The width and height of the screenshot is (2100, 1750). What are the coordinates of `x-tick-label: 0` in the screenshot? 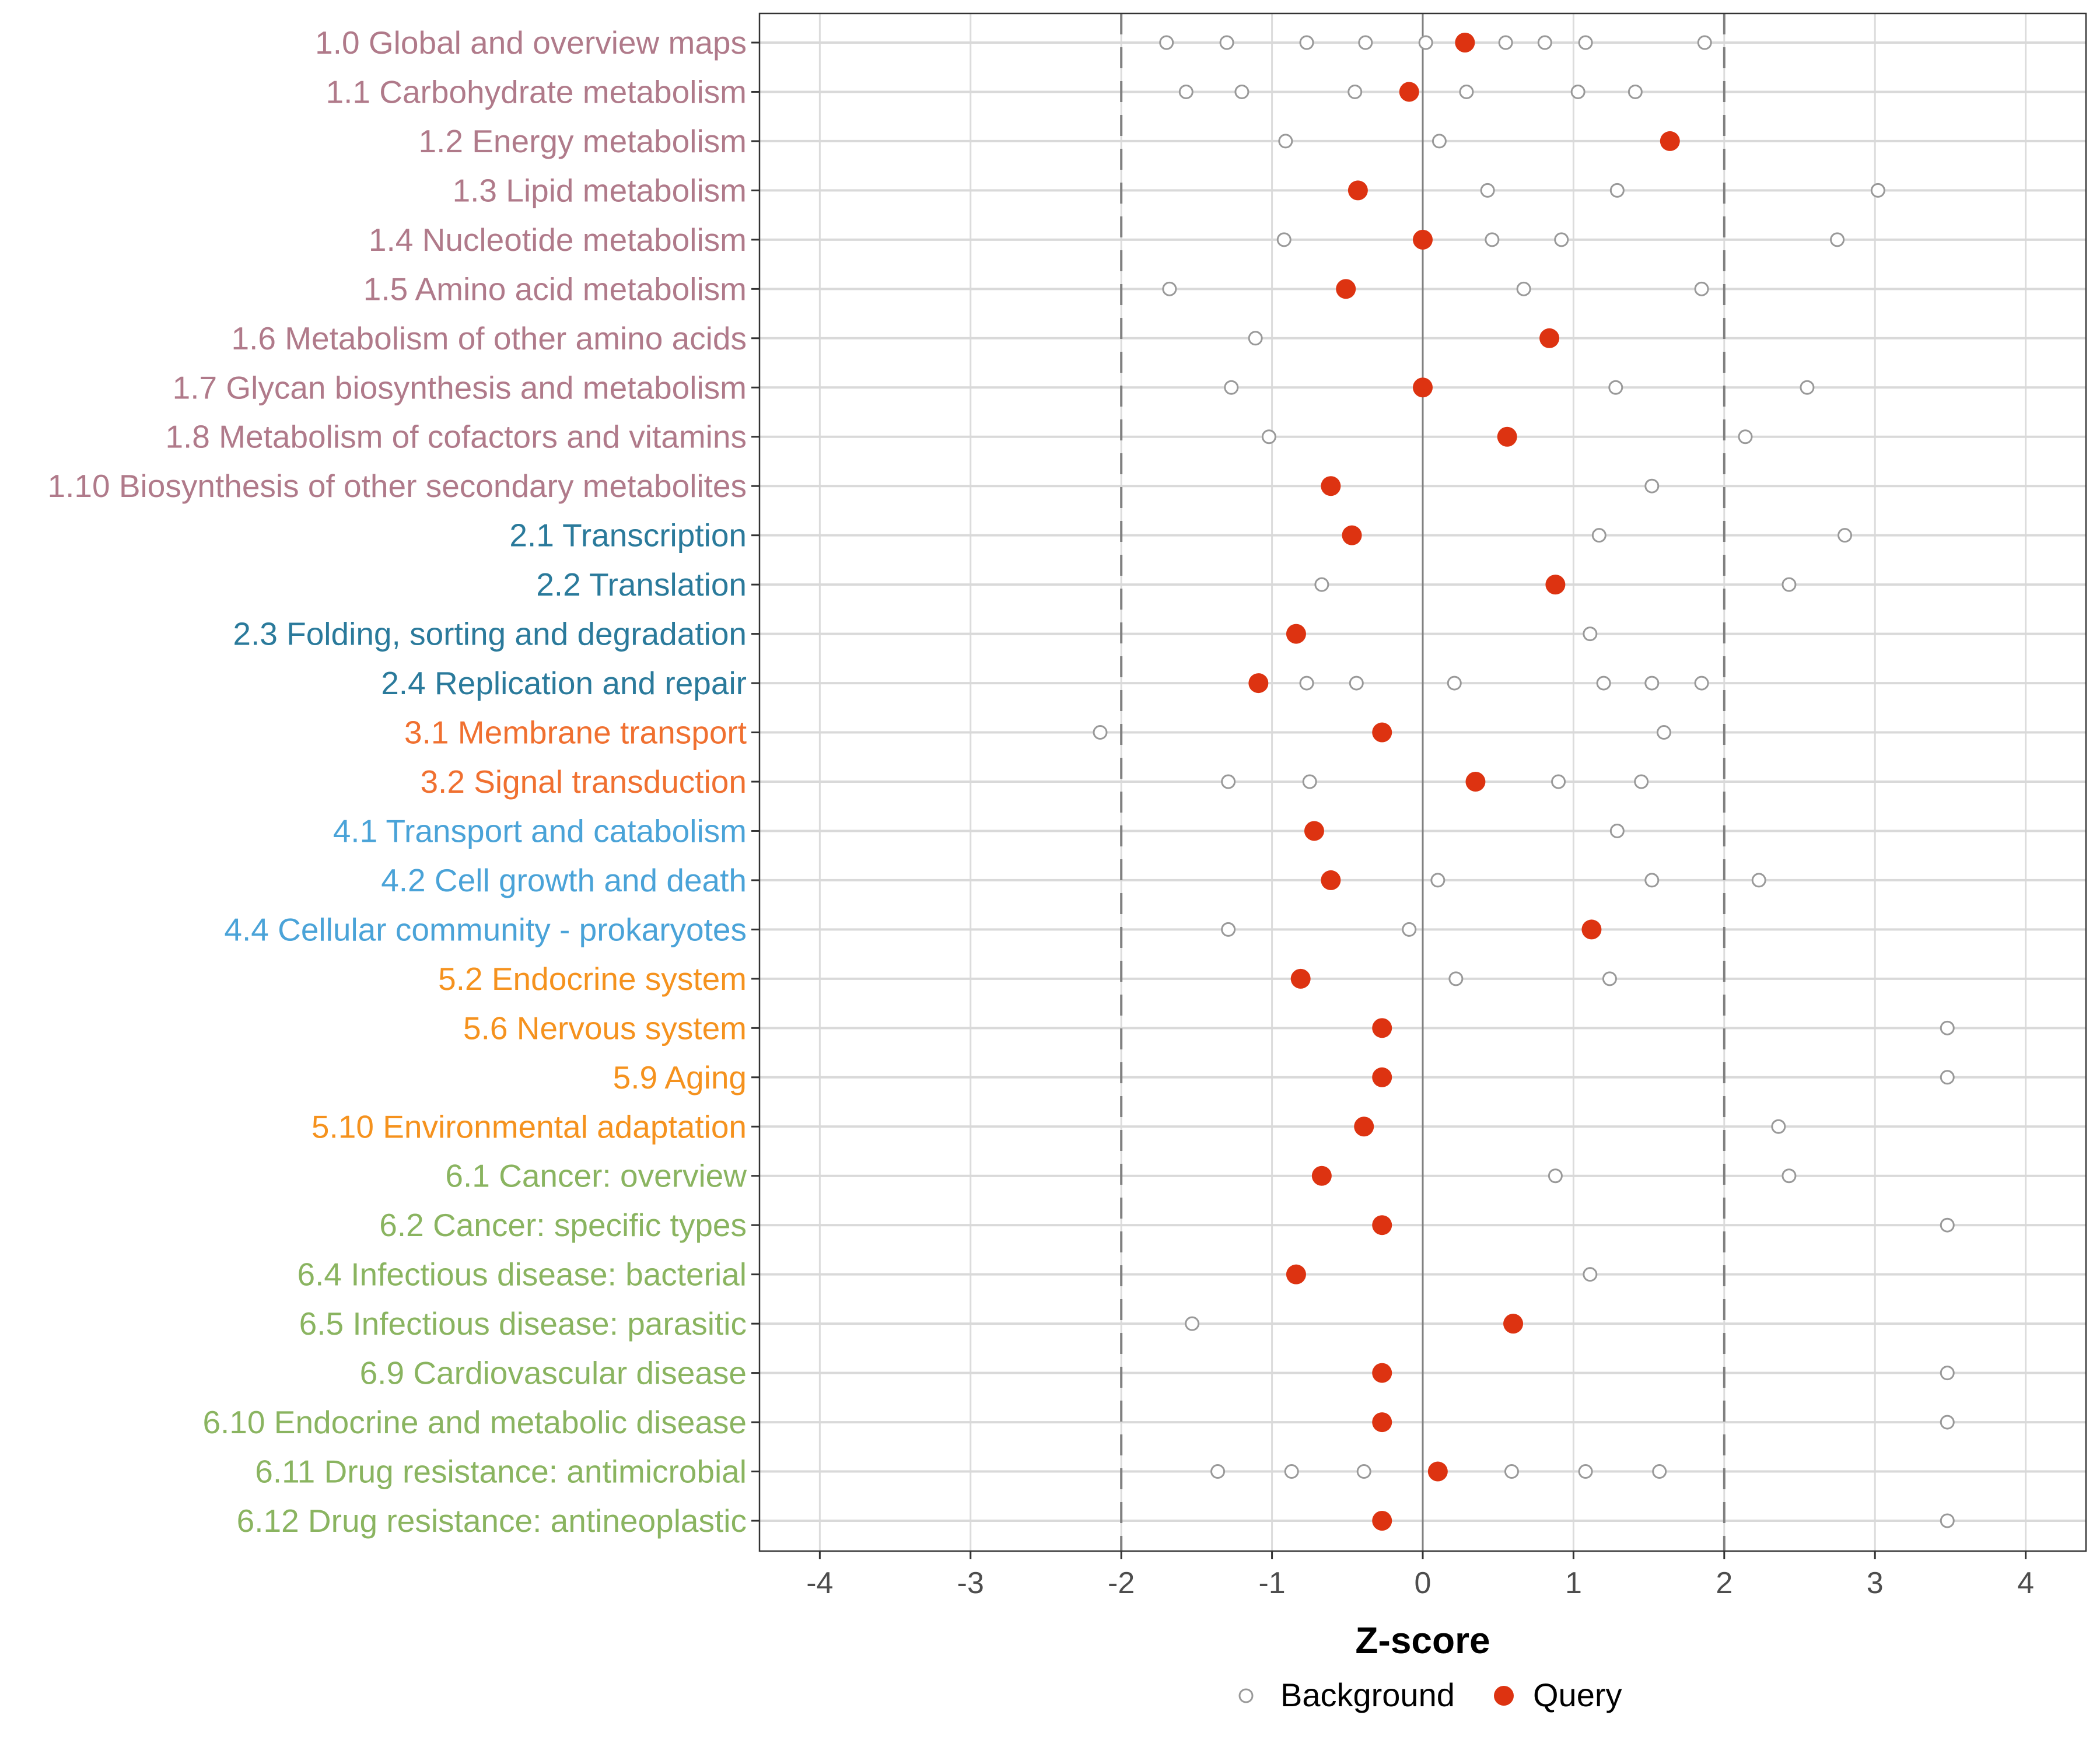 It's located at (1423, 1583).